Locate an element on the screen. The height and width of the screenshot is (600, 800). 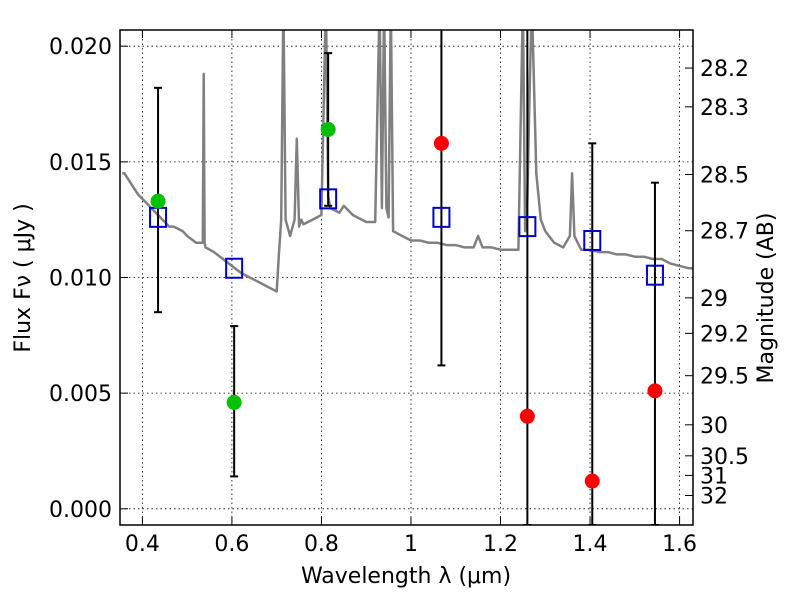
y2-axis-title: Magnitude (AB) is located at coordinates (766, 298).